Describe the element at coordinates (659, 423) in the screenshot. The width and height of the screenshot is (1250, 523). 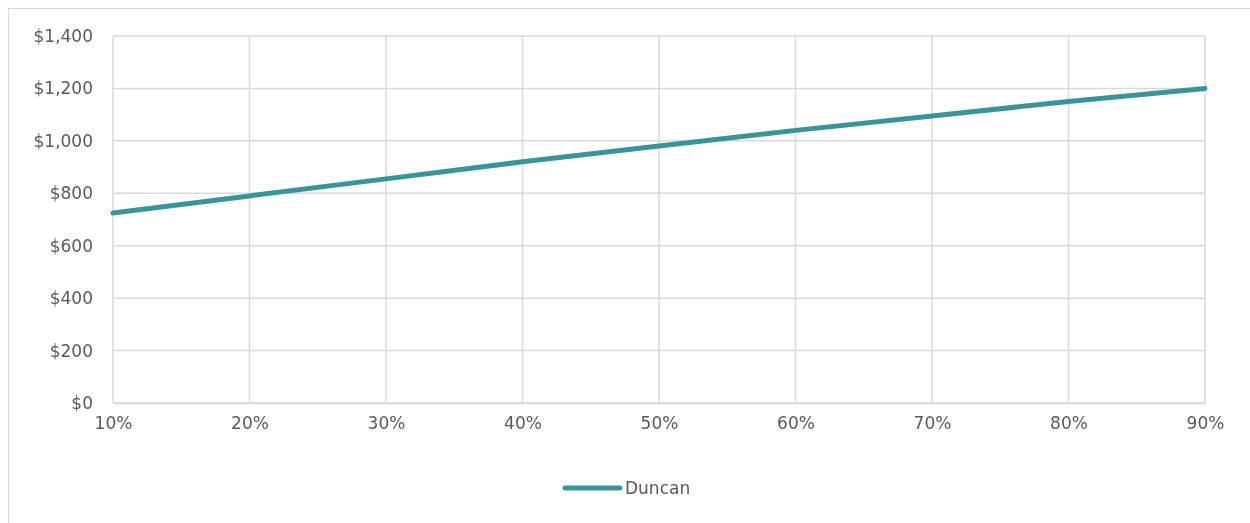
I see `x-tick-label: 50%` at that location.